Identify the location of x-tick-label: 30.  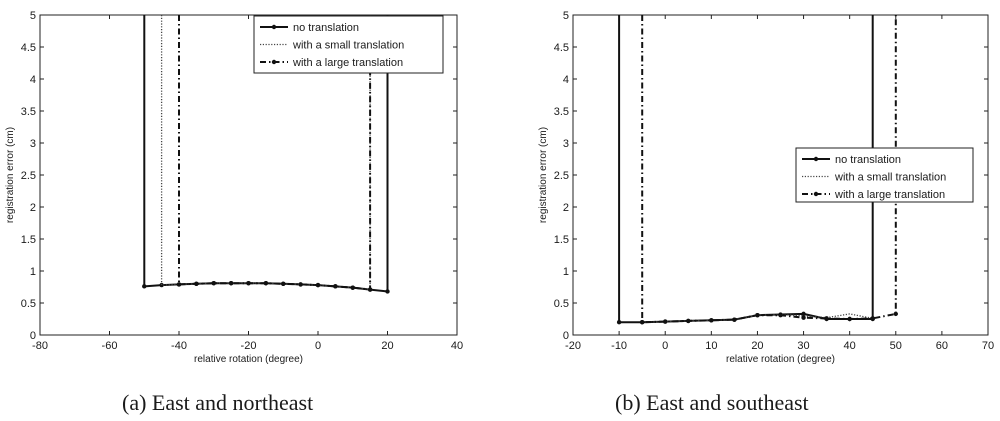
(803, 346).